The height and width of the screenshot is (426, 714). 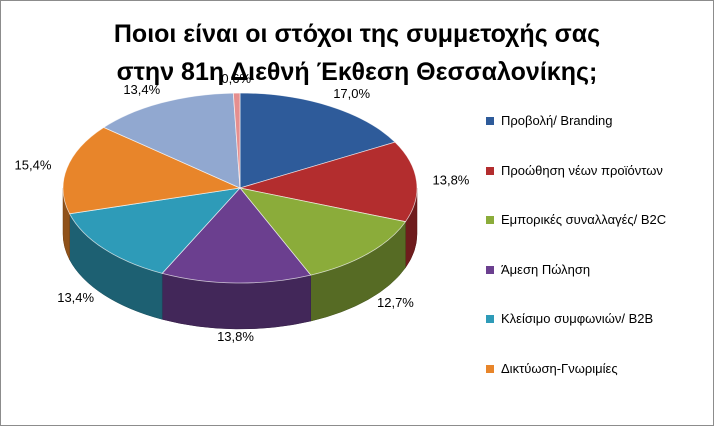 What do you see at coordinates (597, 135) in the screenshot?
I see `legend-item-1: Προβολή/ Branding` at bounding box center [597, 135].